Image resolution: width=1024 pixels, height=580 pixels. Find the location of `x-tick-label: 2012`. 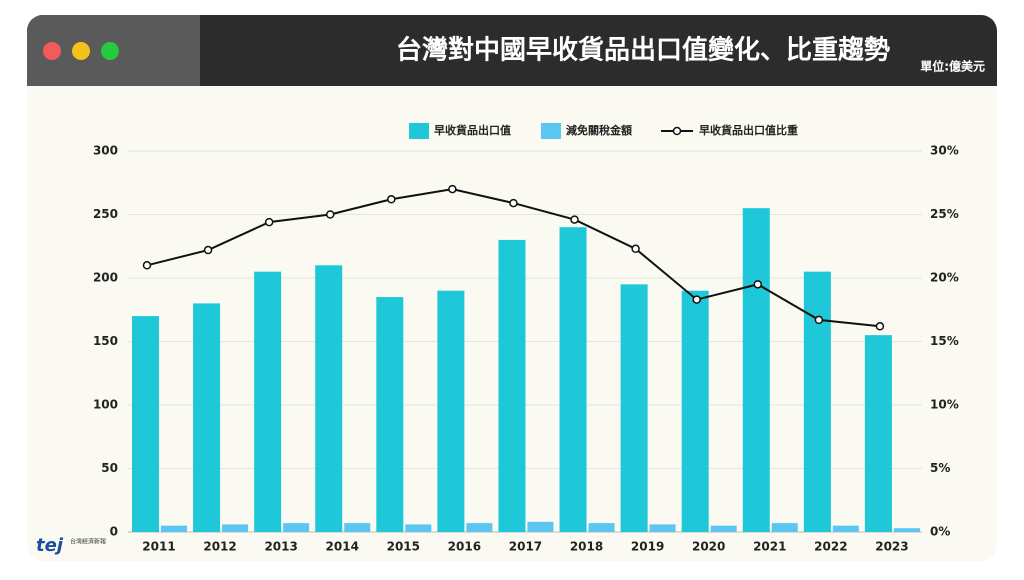

x-tick-label: 2012 is located at coordinates (219, 547).